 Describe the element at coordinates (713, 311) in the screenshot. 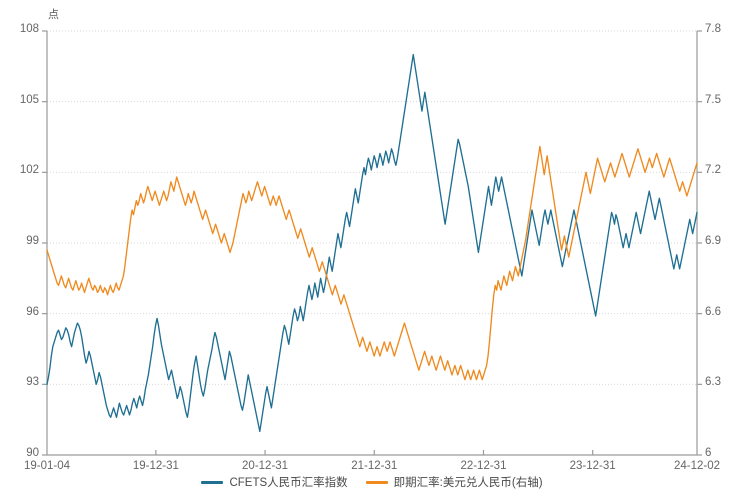

I see `right-axis-tick-label: 6.6` at that location.